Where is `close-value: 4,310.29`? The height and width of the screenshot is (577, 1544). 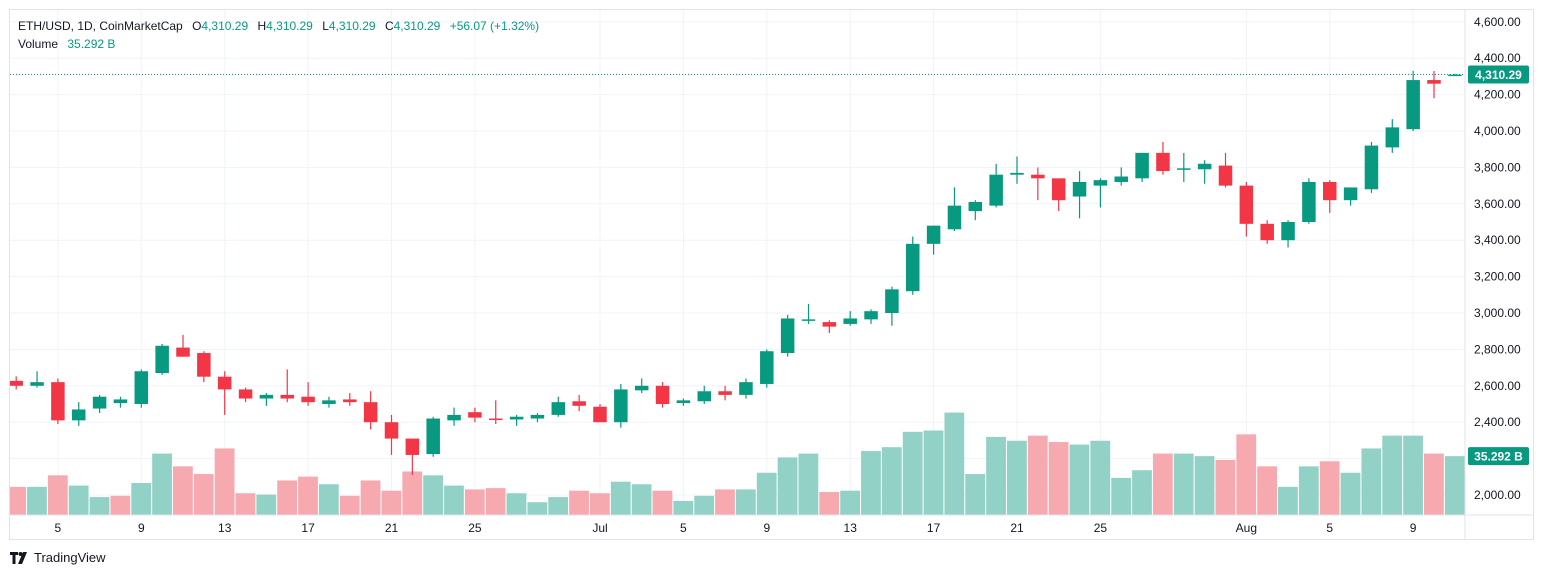
close-value: 4,310.29 is located at coordinates (417, 26).